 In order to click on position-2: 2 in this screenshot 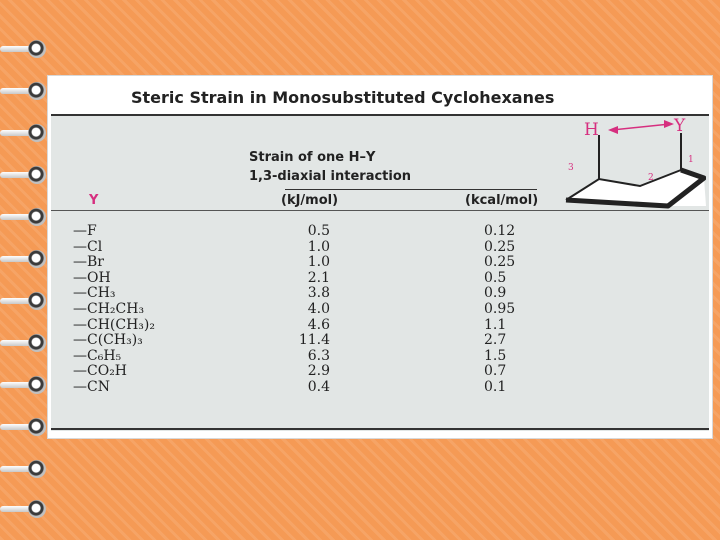, I will do `click(651, 178)`.